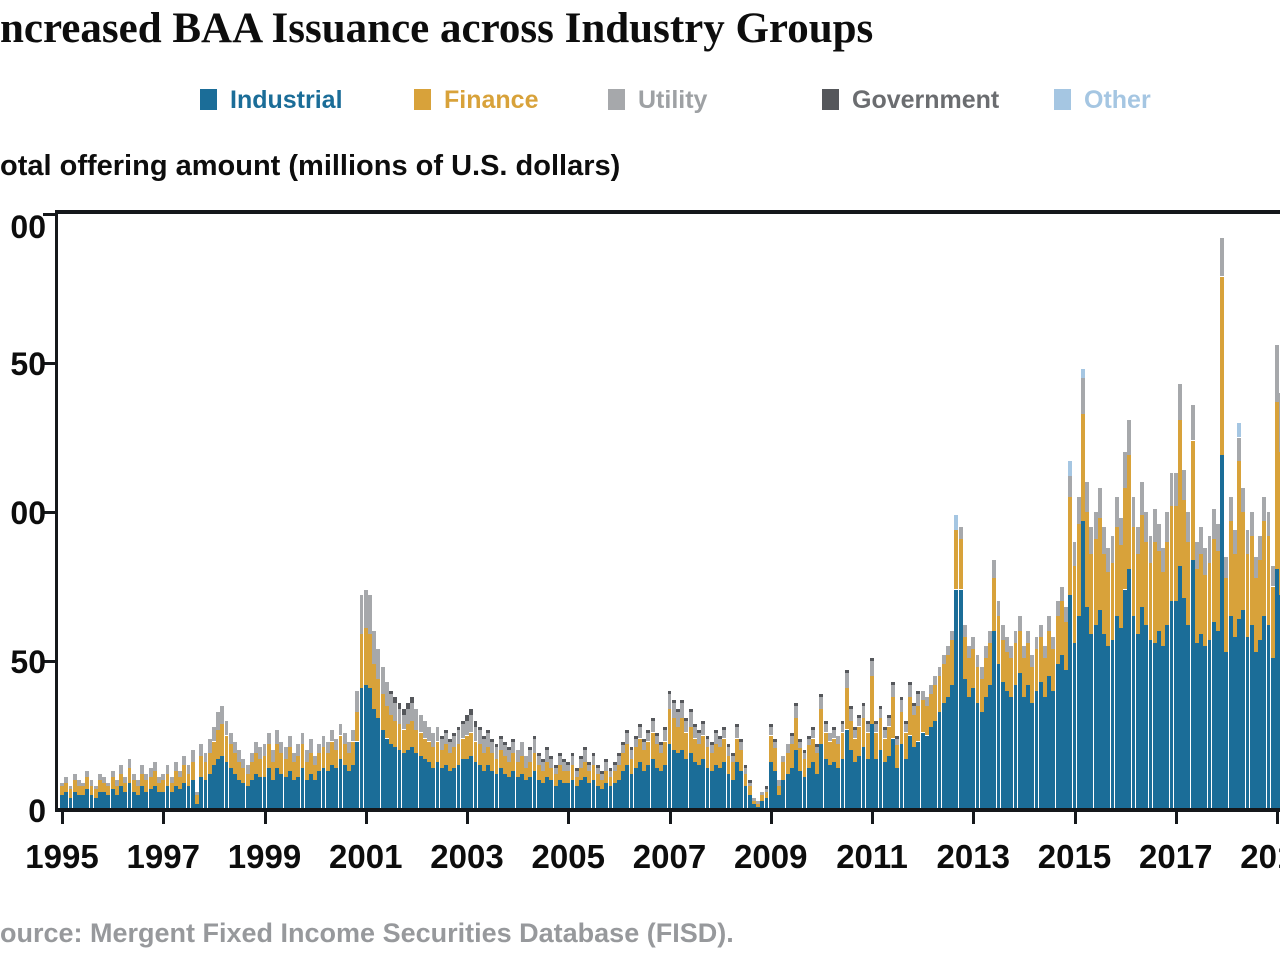 Image resolution: width=1280 pixels, height=960 pixels. What do you see at coordinates (1062, 99) in the screenshot?
I see `other-swatch-icon` at bounding box center [1062, 99].